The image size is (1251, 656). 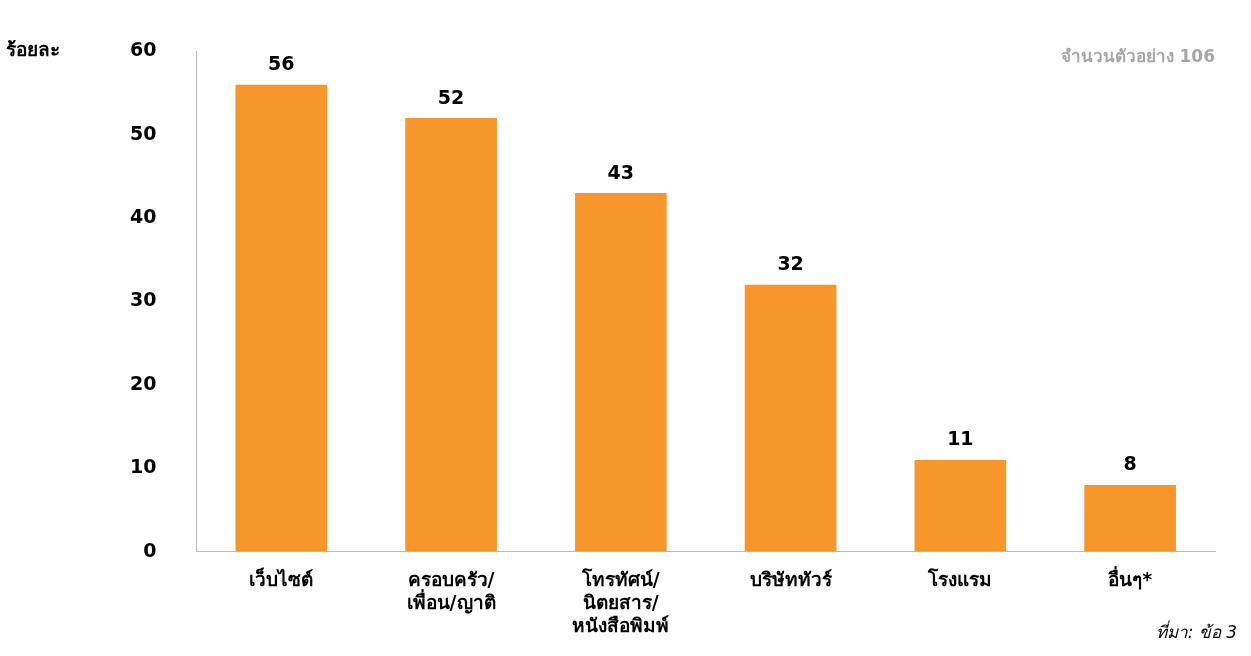 What do you see at coordinates (790, 263) in the screenshot?
I see `data-label: 32` at bounding box center [790, 263].